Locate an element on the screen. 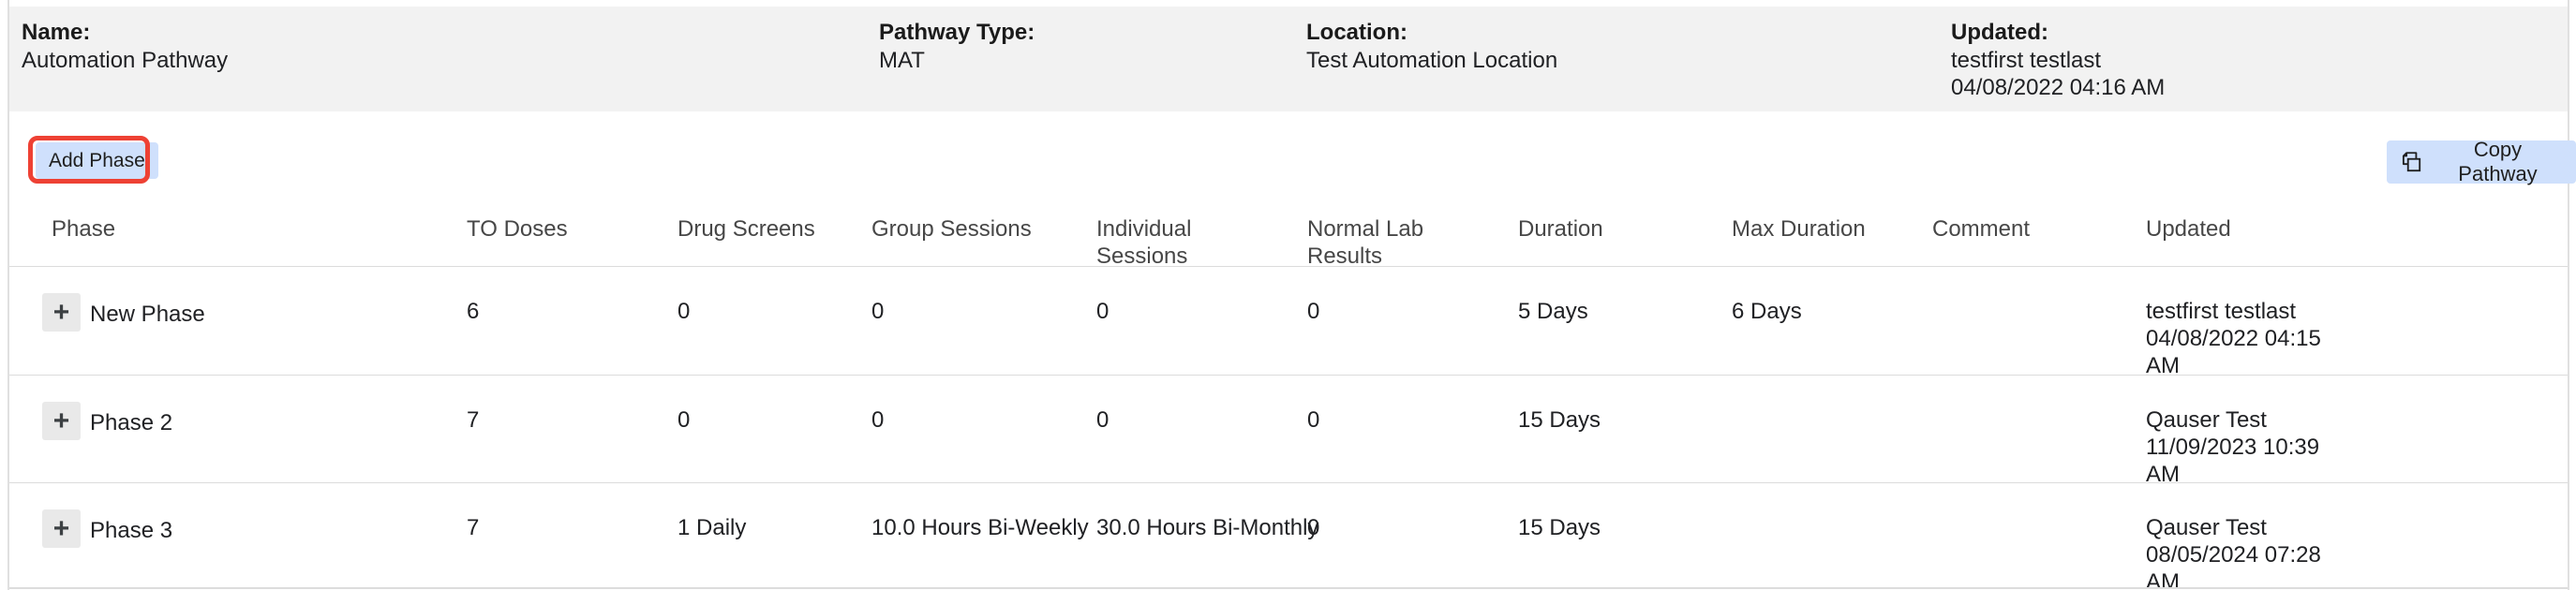 The width and height of the screenshot is (2576, 590). updated-value: testfirst testlast 04/08/2022 04:15 AM is located at coordinates (2248, 338).